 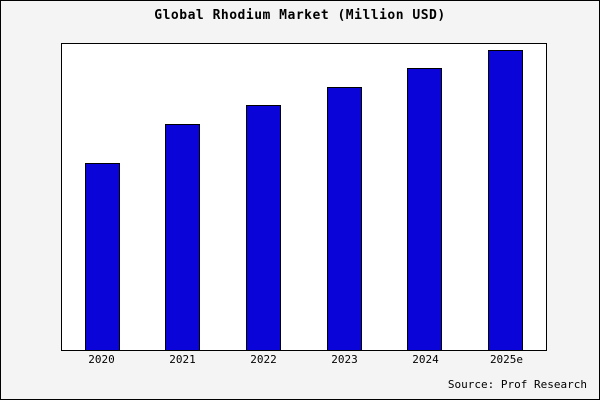 I want to click on chart-title: Global Rhodium Market (Million USD), so click(x=300, y=15).